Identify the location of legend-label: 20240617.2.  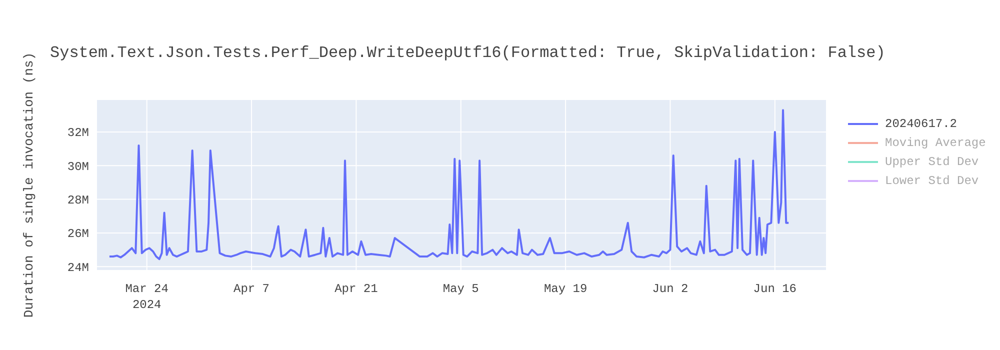
(921, 123).